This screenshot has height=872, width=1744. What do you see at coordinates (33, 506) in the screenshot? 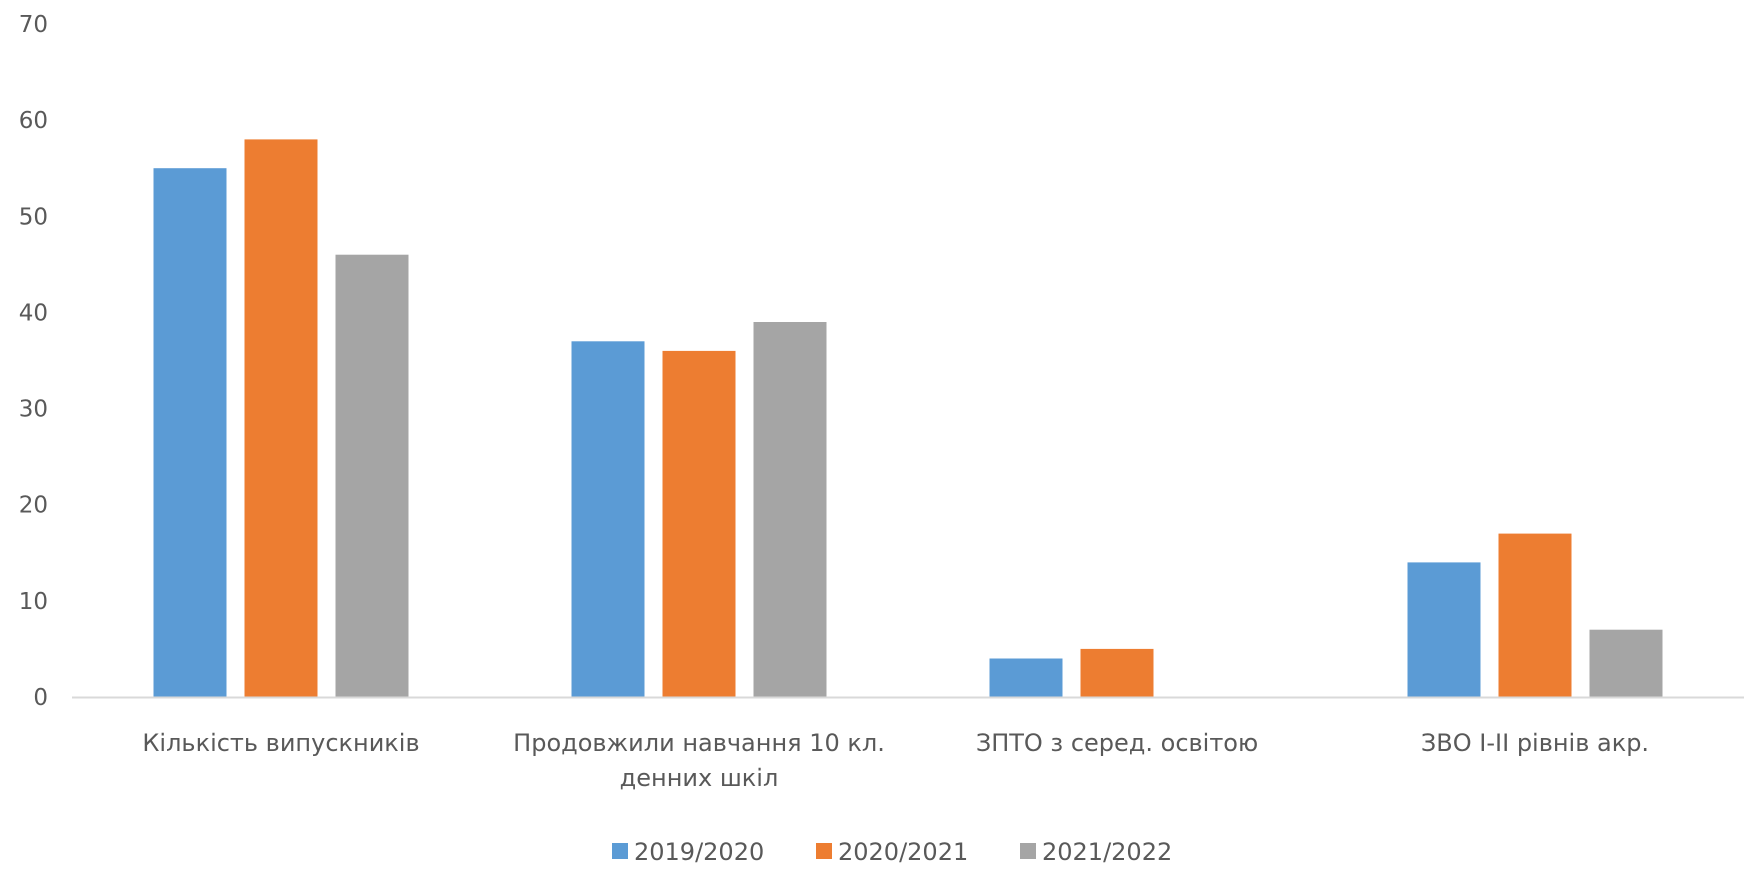
I see `y-tick-label: 20` at bounding box center [33, 506].